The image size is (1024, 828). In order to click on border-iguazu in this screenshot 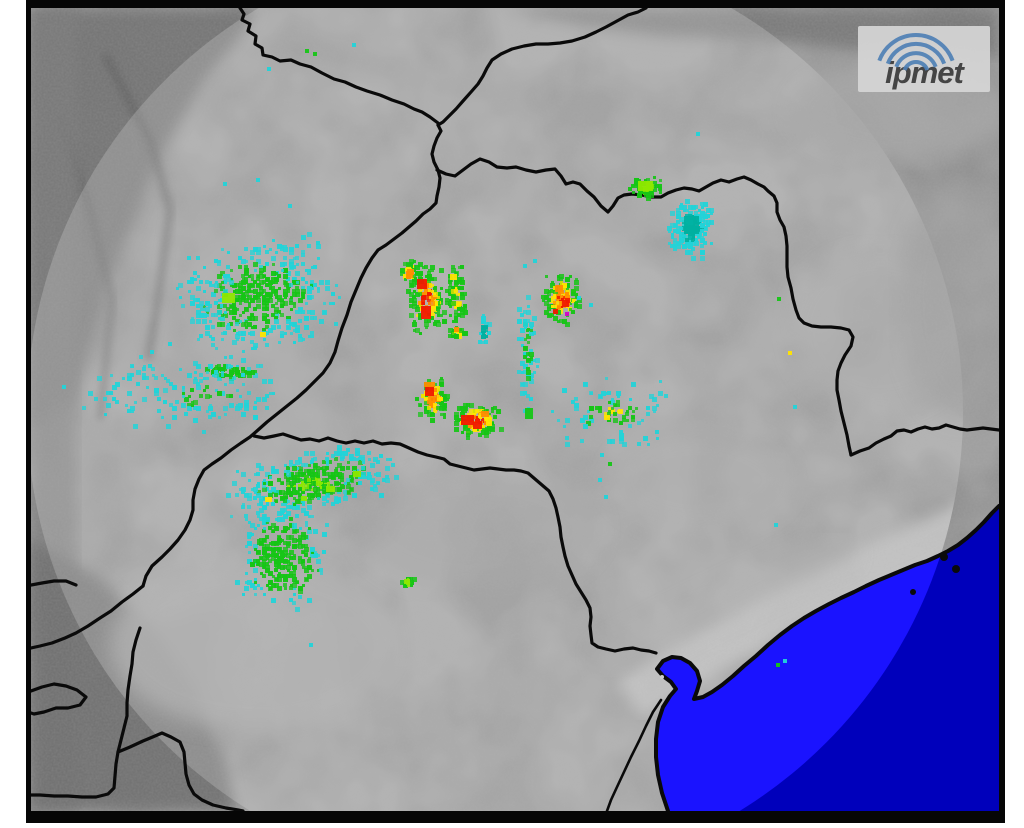, I will do `click(59, 699)`.